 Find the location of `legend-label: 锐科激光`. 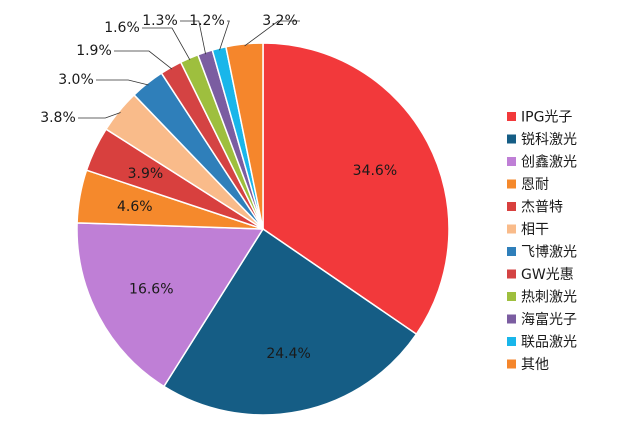

legend-label: 锐科激光 is located at coordinates (549, 139).